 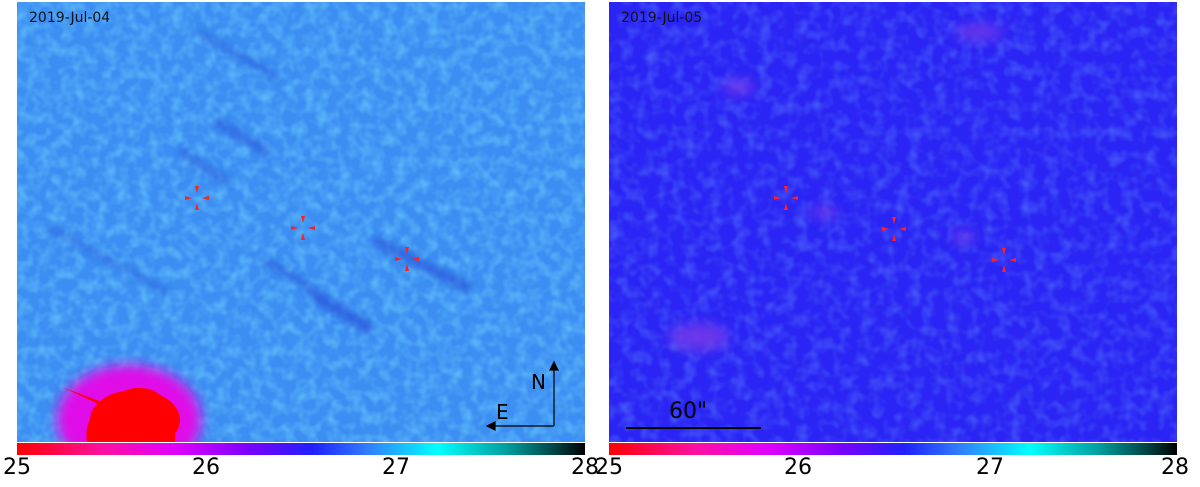 I want to click on colorbar-tick-25-left: 25, so click(x=17, y=467).